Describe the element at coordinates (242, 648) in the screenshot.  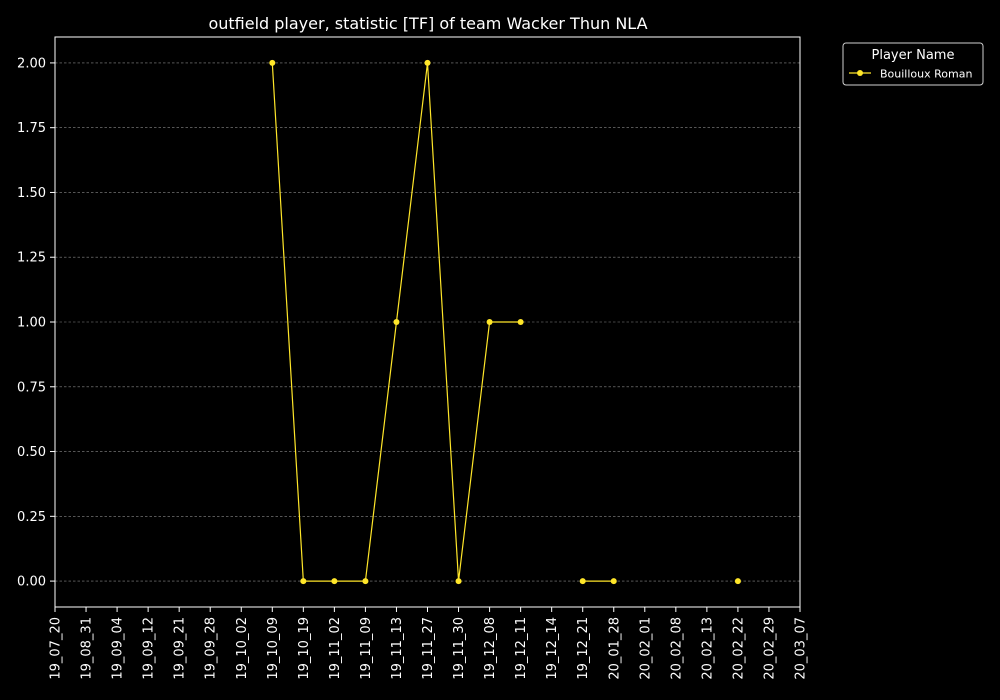
I see `x-tick-label: 19_10_02` at that location.